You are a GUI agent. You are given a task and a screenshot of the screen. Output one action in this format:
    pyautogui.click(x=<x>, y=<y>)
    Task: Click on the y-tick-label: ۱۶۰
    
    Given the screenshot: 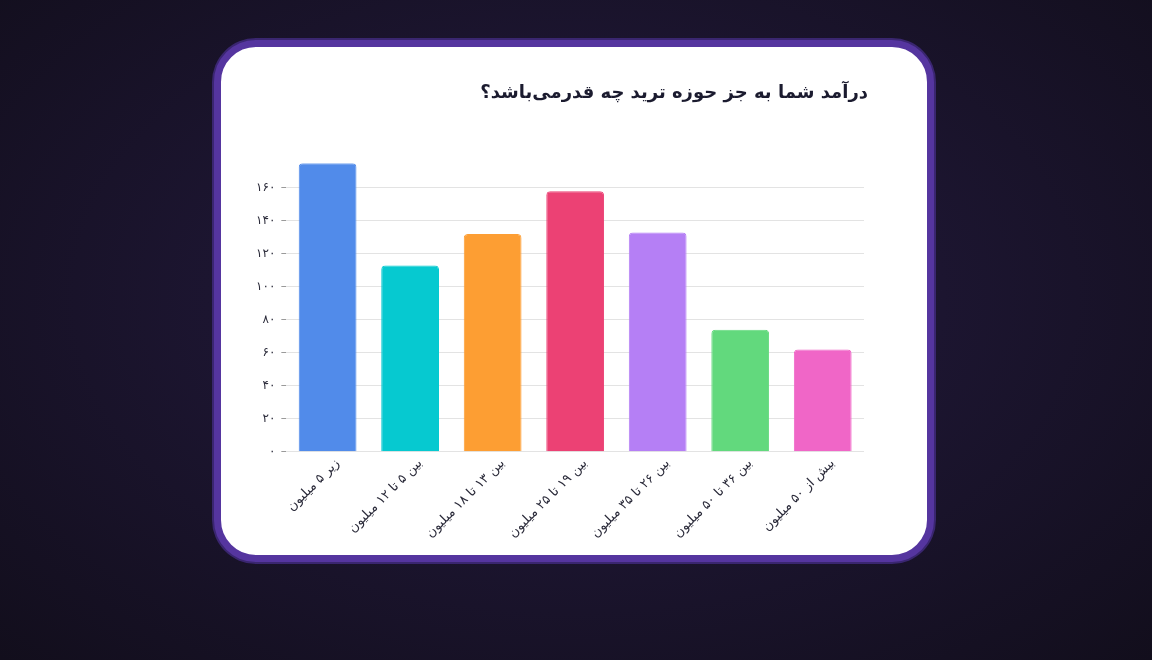 What is the action you would take?
    pyautogui.click(x=265, y=187)
    